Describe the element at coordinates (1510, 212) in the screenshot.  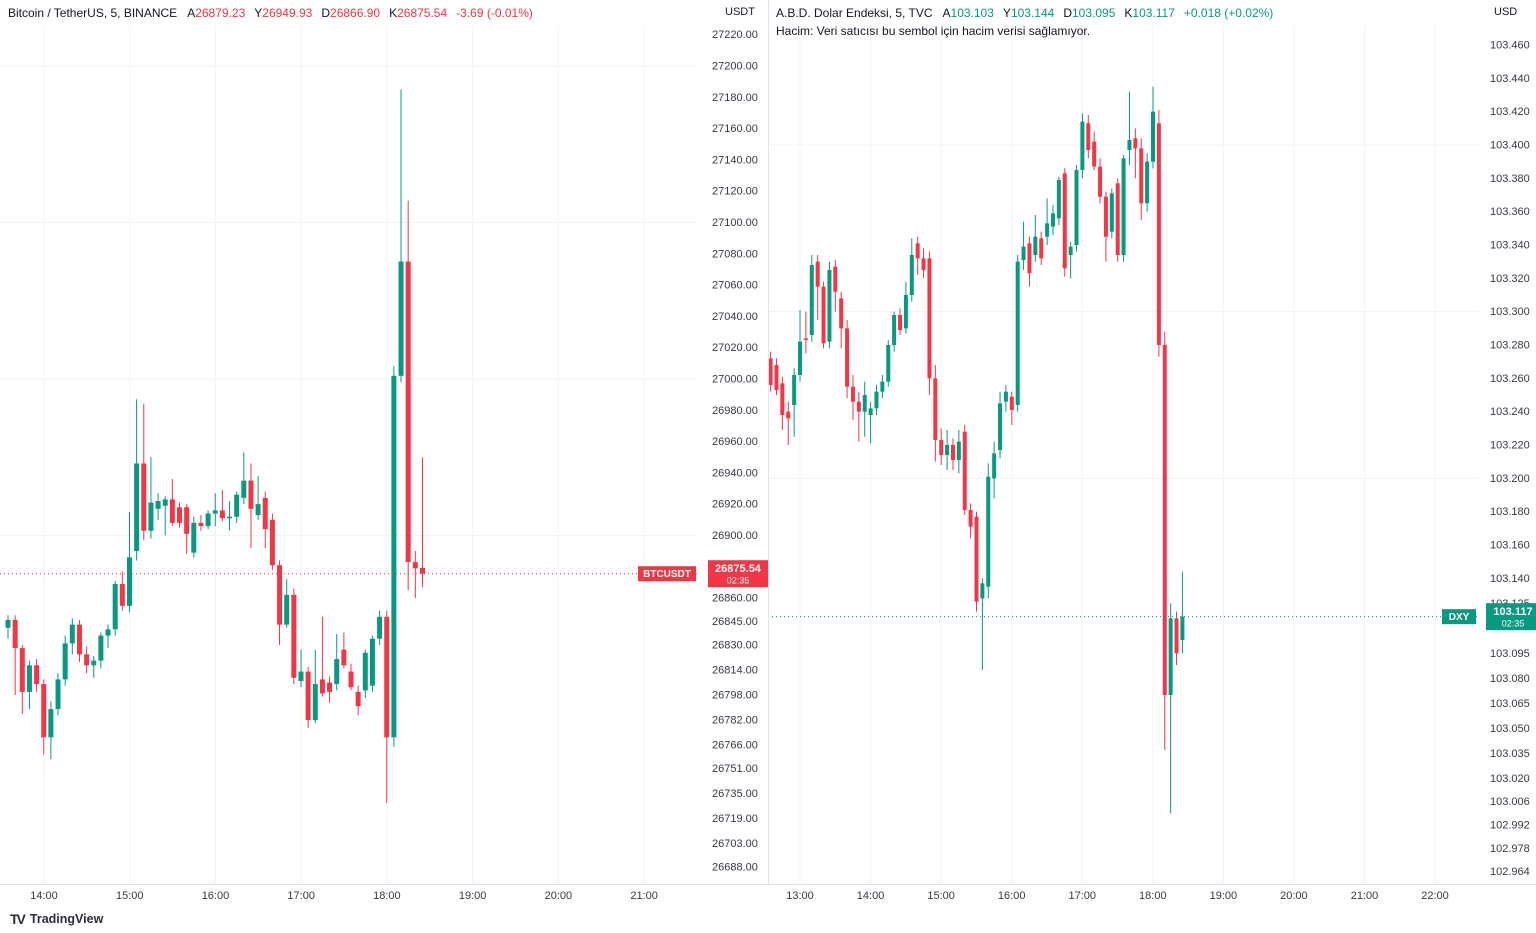
I see `price-tick-label: 103.360` at that location.